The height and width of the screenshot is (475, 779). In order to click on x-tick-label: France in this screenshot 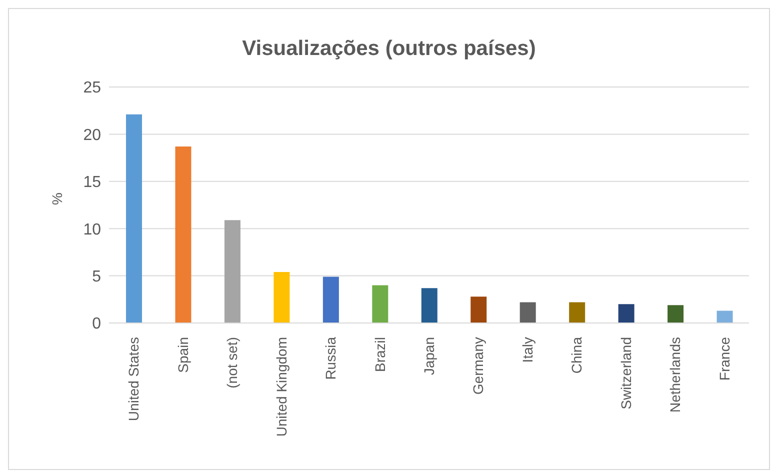, I will do `click(724, 358)`.